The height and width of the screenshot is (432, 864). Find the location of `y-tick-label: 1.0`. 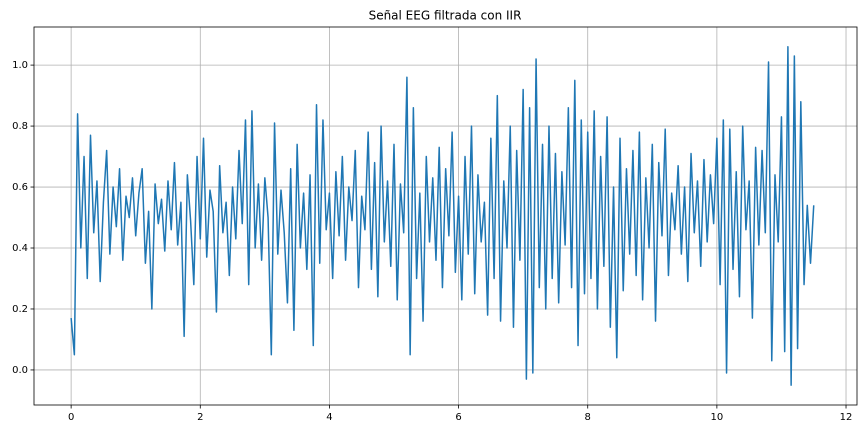

y-tick-label: 1.0 is located at coordinates (20, 65).